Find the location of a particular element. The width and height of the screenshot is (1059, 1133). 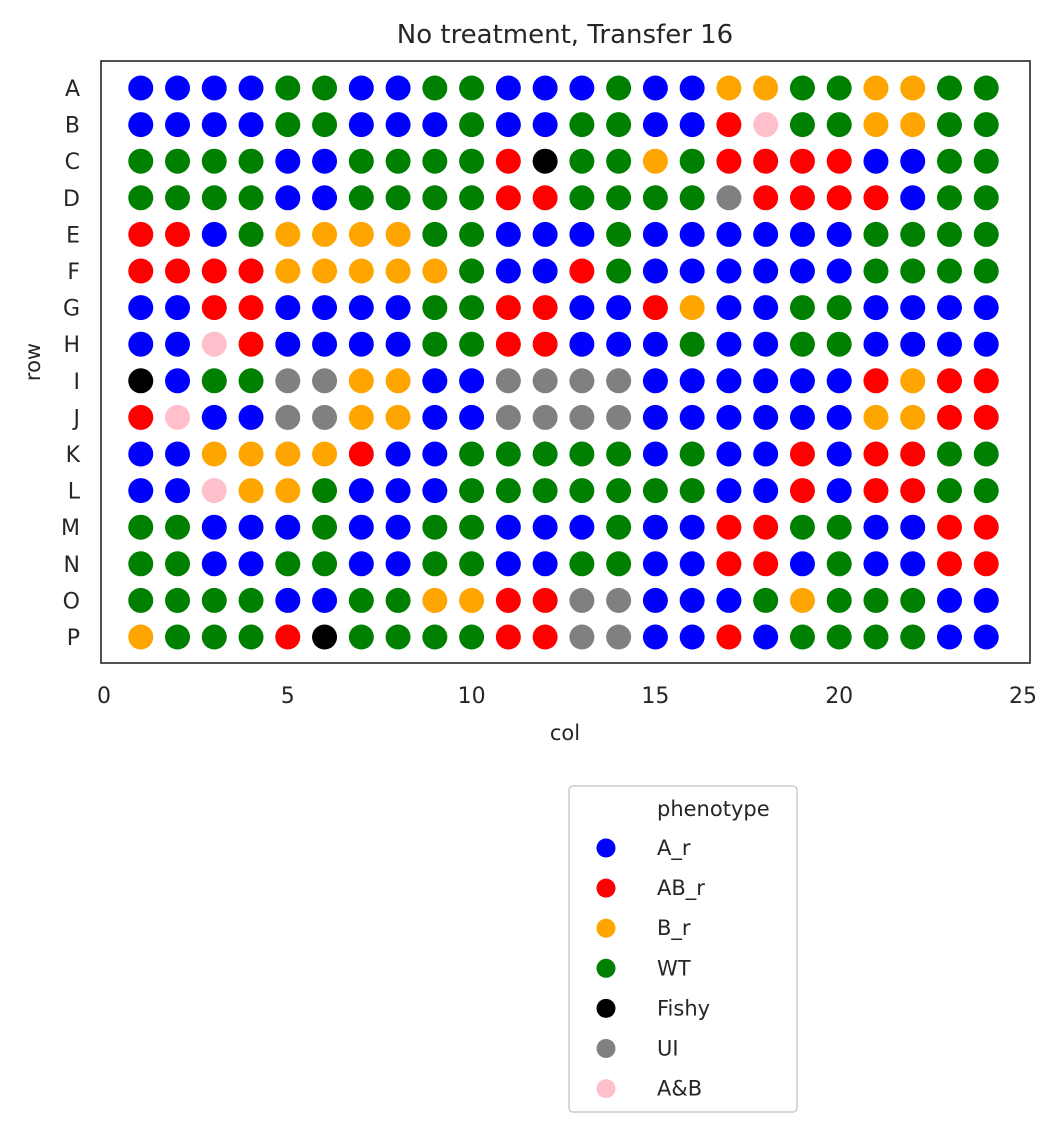

legend-label: AB_r is located at coordinates (681, 888).